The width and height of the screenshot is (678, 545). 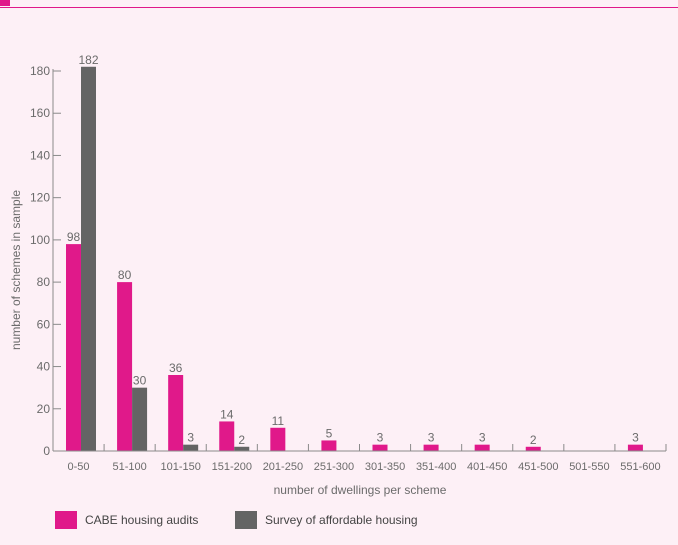 What do you see at coordinates (44, 324) in the screenshot?
I see `y-tick-label: 60` at bounding box center [44, 324].